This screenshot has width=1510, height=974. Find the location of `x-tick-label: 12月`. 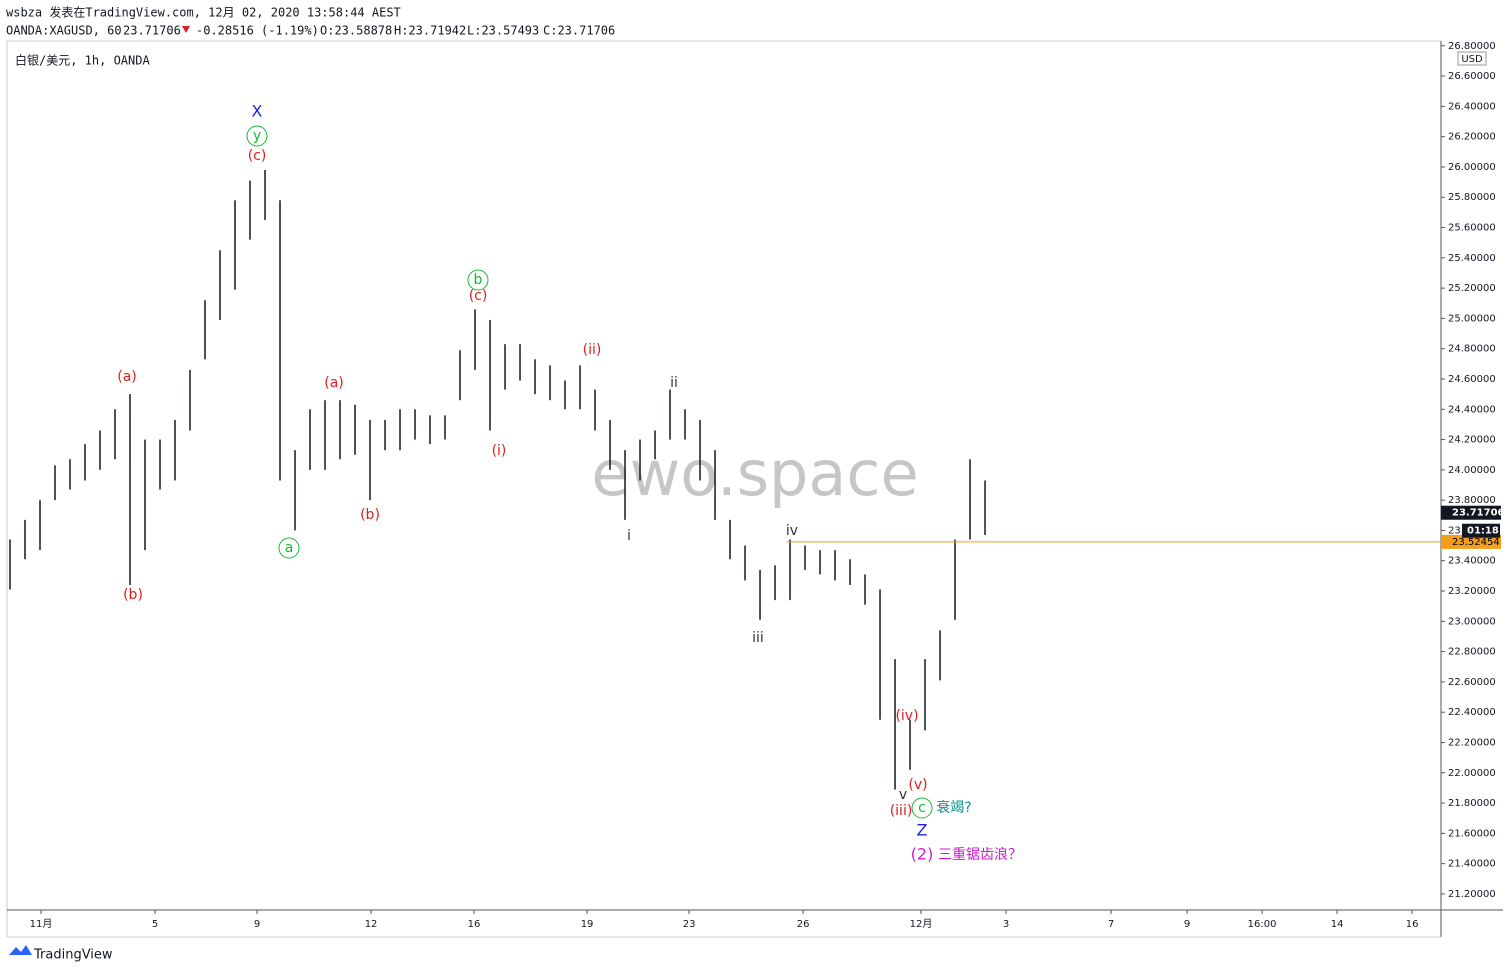

x-tick-label: 12月 is located at coordinates (921, 924).